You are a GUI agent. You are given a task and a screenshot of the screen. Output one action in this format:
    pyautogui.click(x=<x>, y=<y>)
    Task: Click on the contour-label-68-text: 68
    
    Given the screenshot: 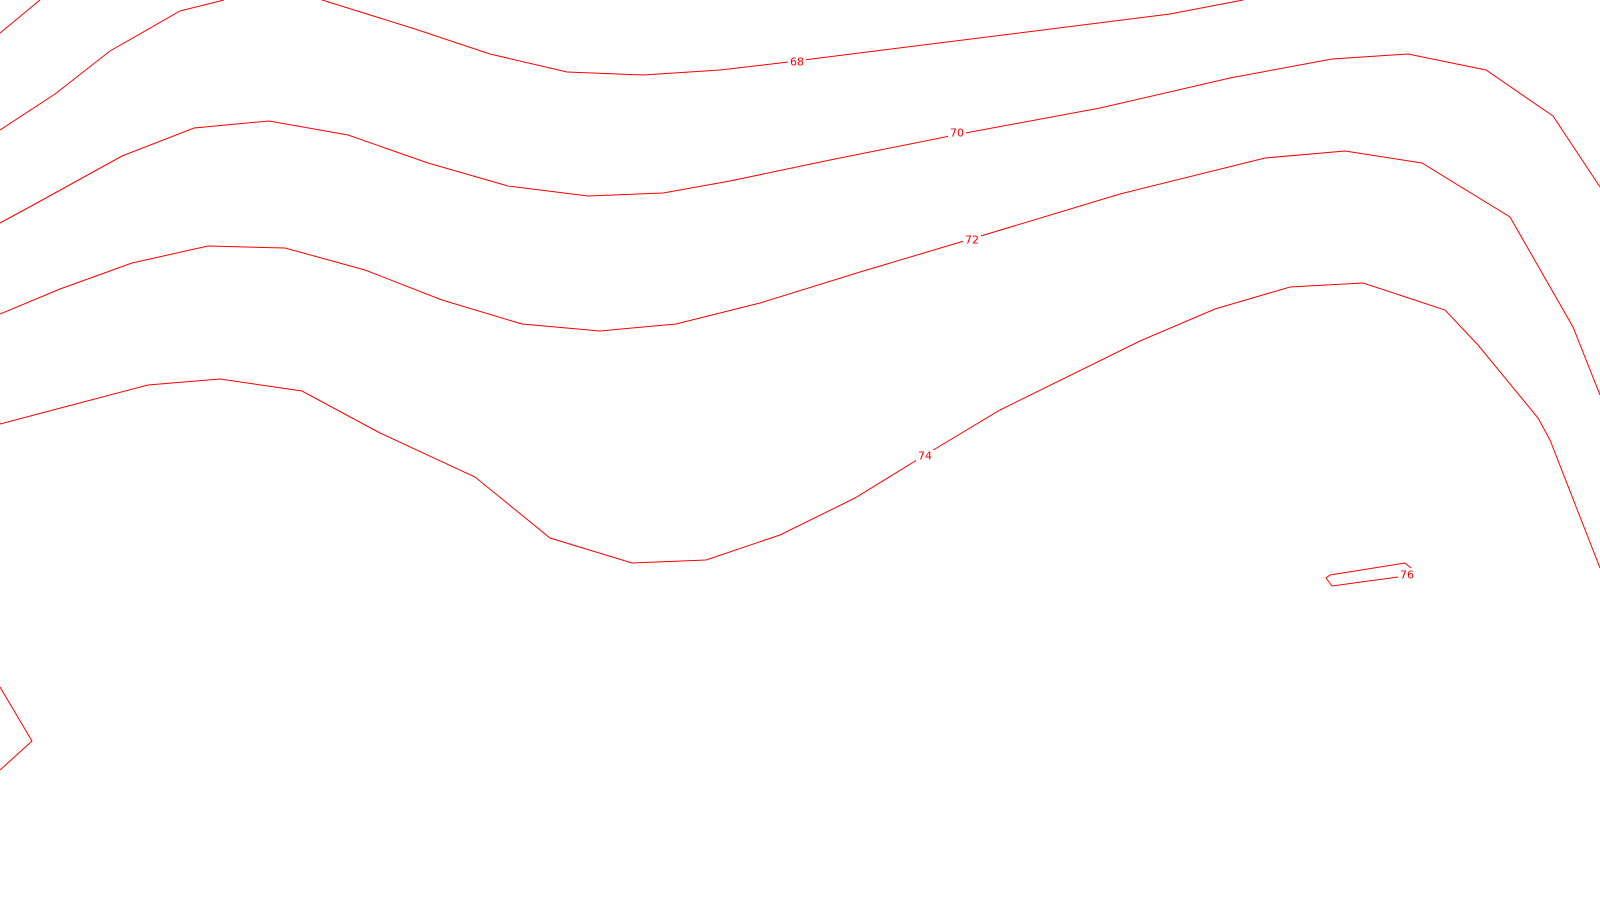 What is the action you would take?
    pyautogui.click(x=797, y=62)
    